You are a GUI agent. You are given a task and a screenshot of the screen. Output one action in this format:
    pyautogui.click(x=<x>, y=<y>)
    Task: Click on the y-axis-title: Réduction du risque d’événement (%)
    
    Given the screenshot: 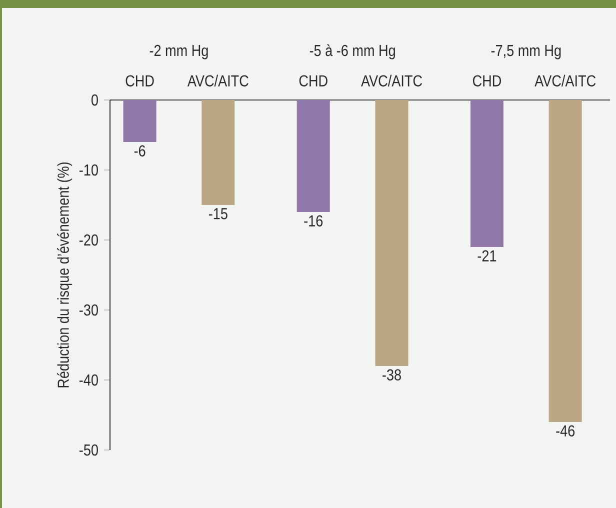 What is the action you would take?
    pyautogui.click(x=64, y=275)
    